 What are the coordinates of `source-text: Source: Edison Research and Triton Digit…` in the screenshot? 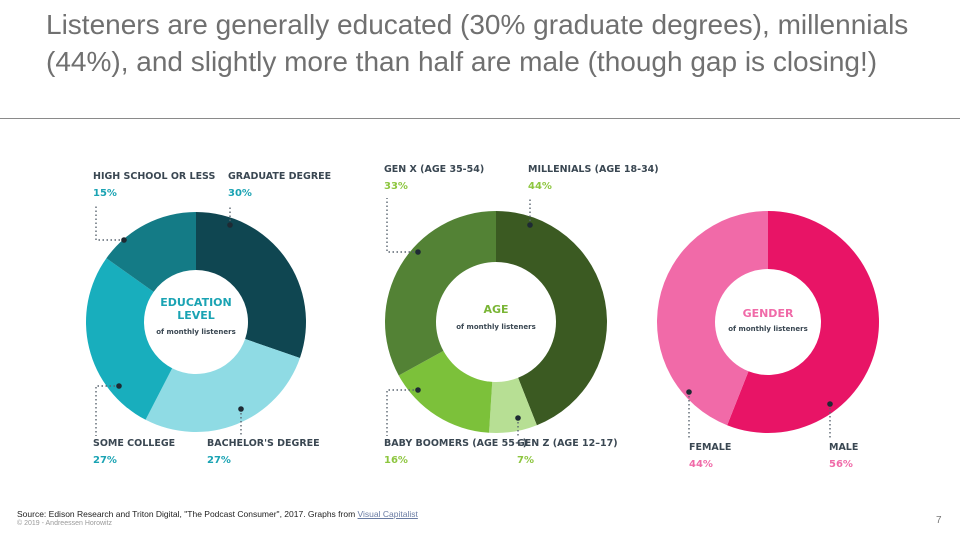 It's located at (187, 514).